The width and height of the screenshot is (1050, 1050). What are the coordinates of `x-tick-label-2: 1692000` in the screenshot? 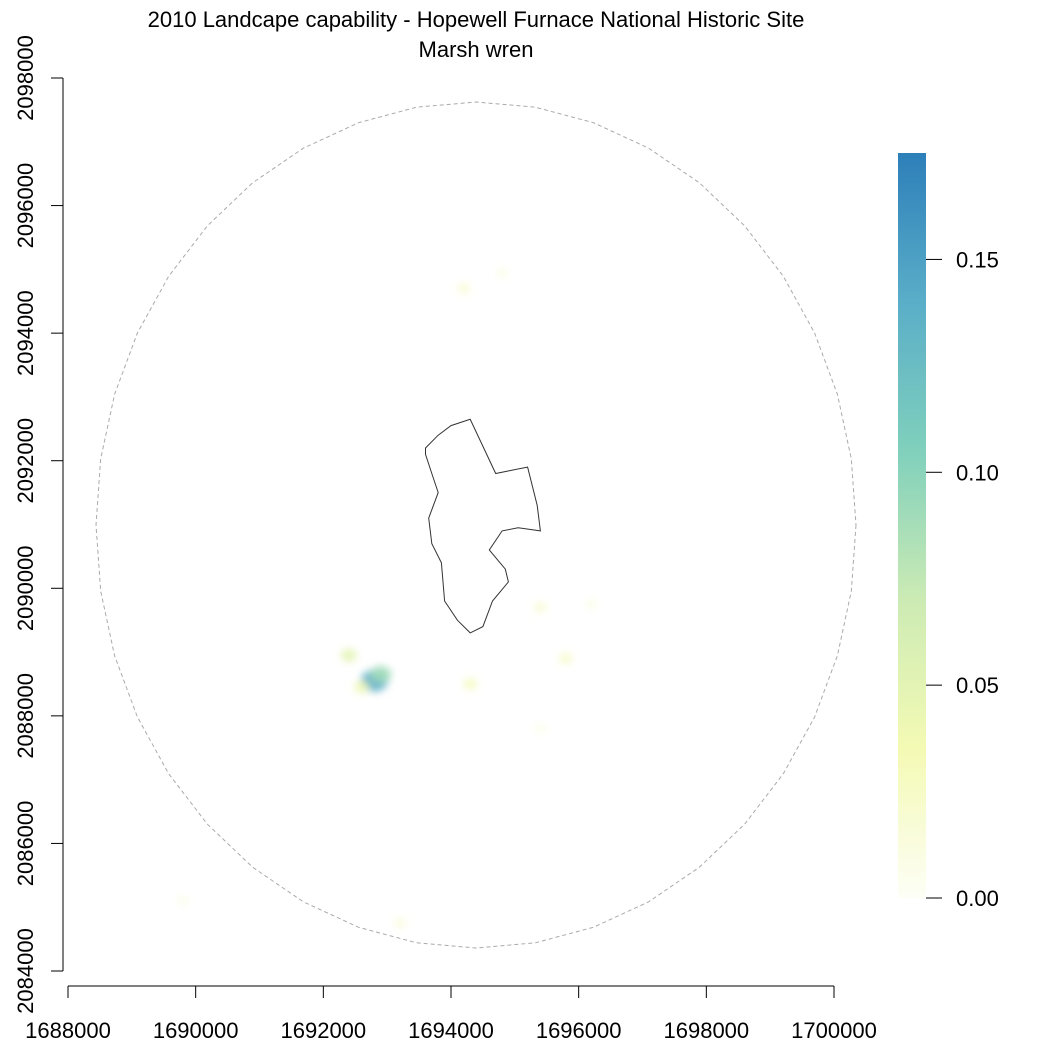 It's located at (324, 1030).